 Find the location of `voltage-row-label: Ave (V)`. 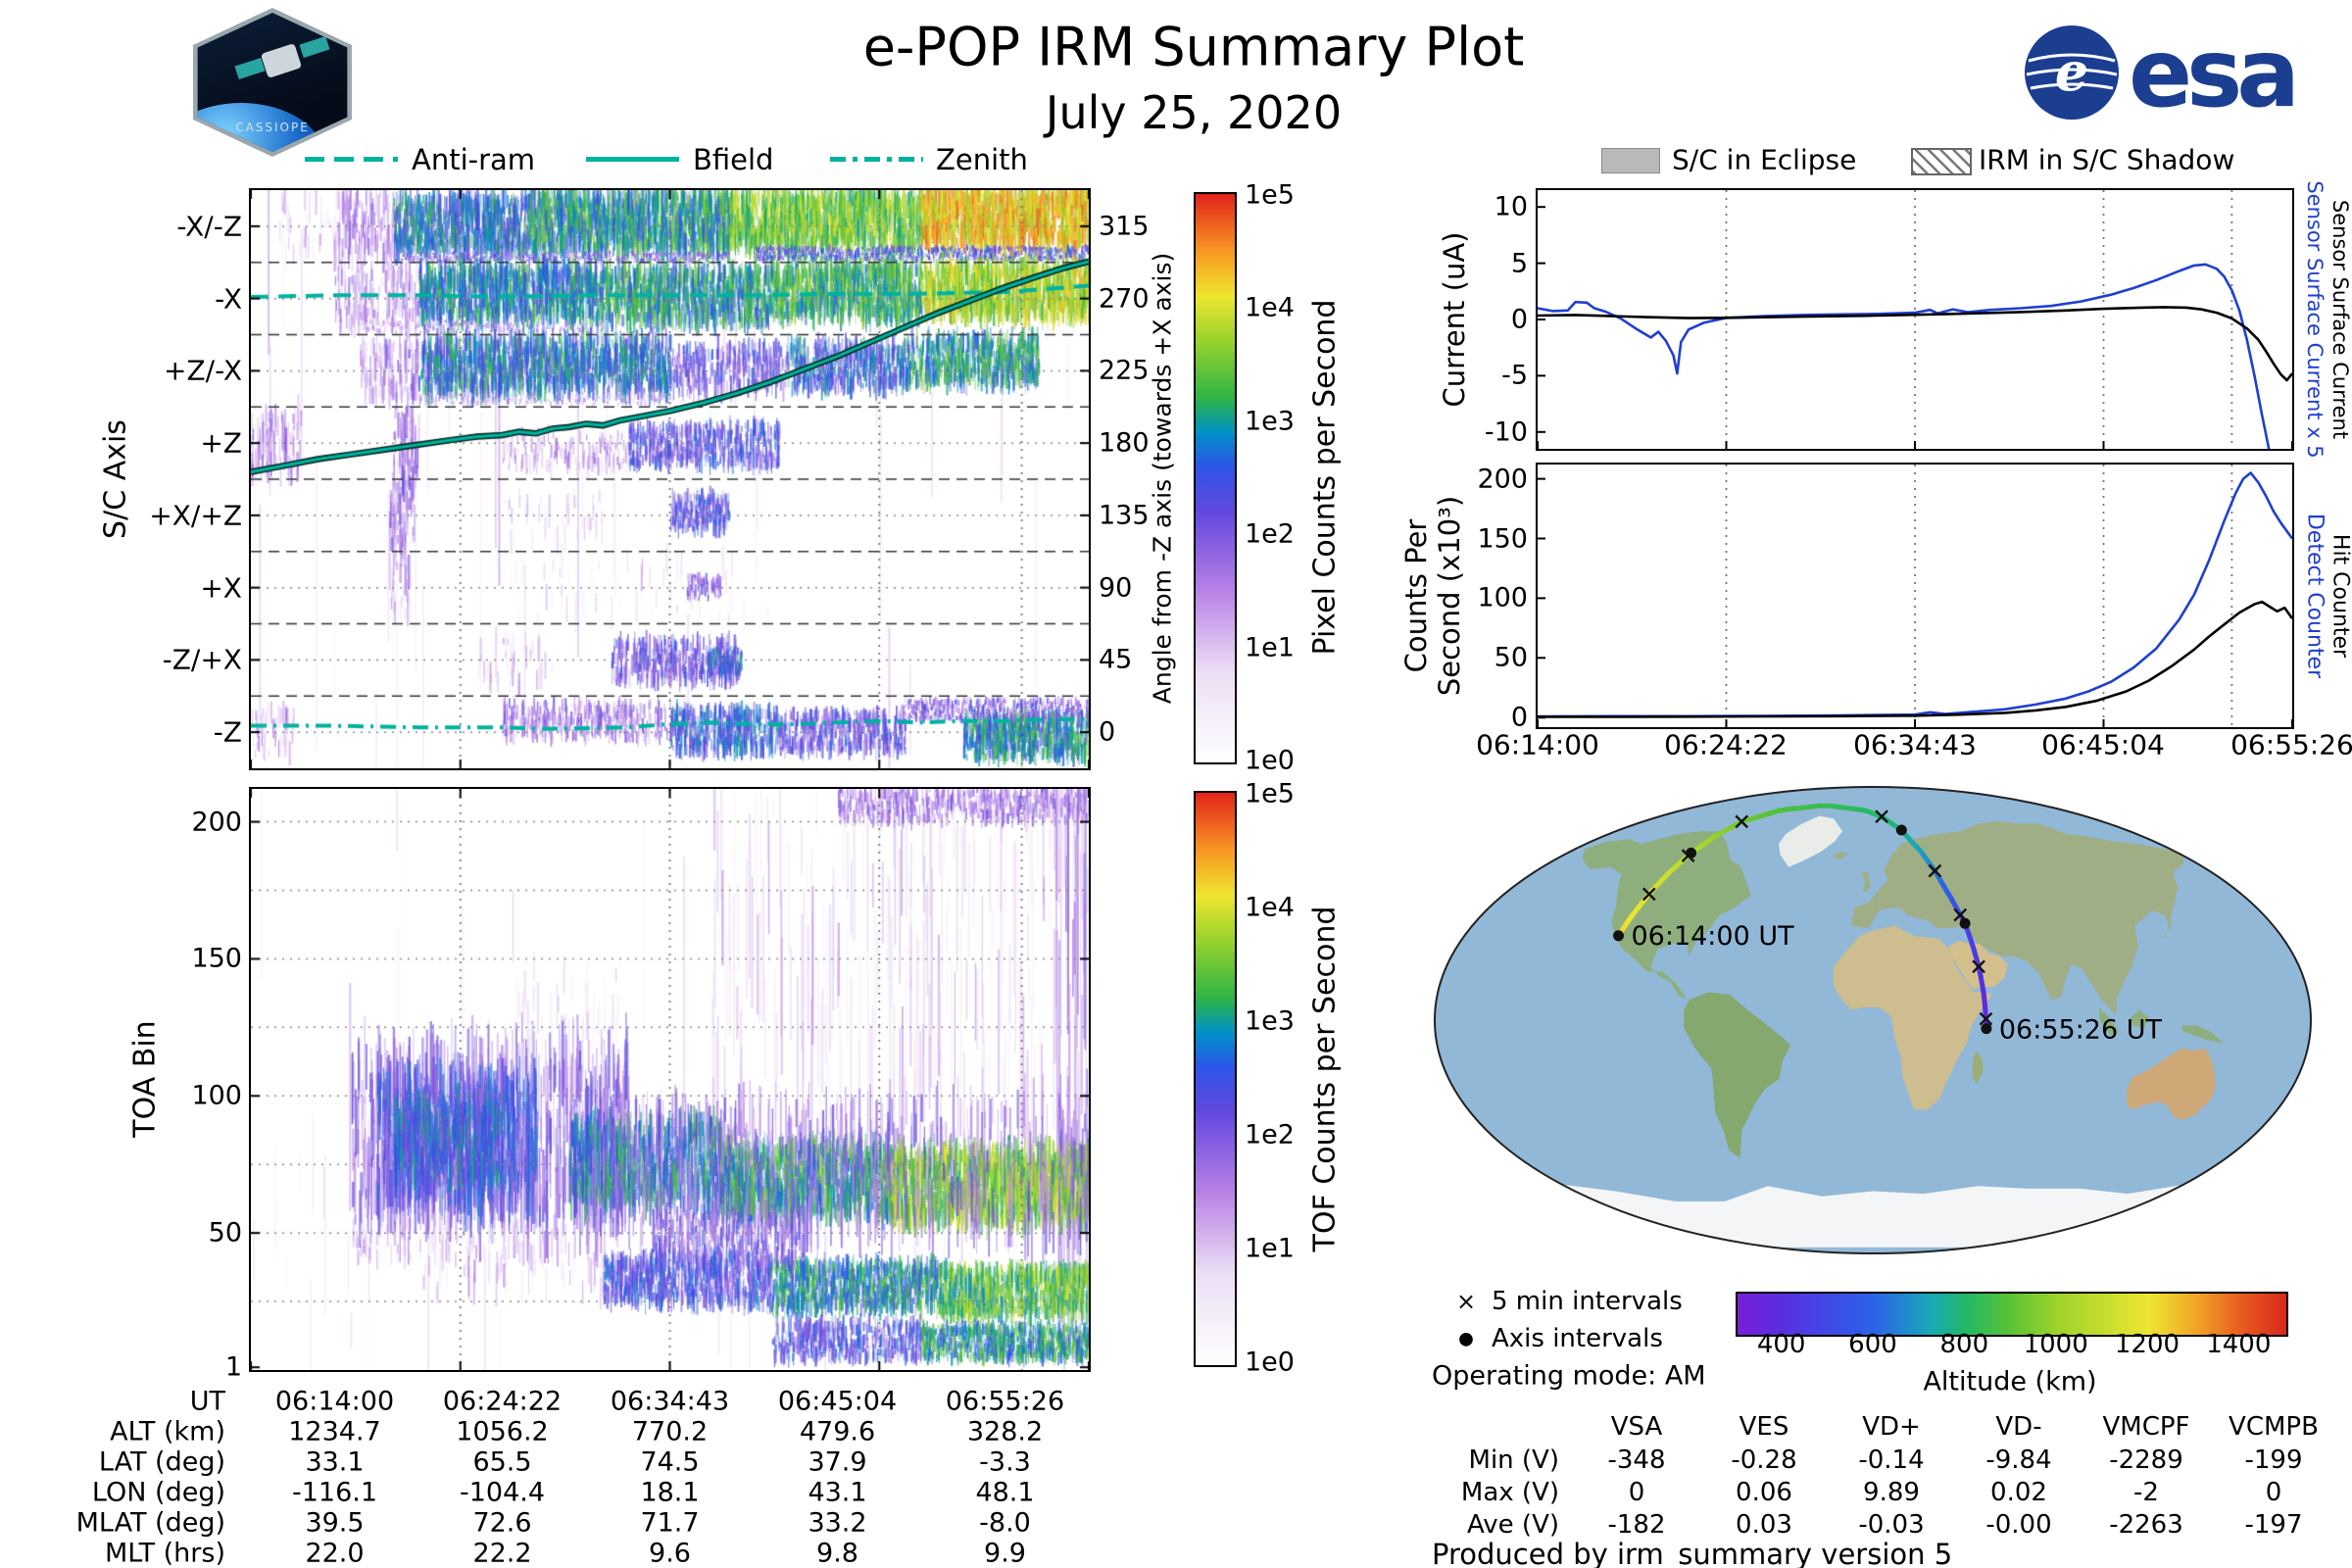

voltage-row-label: Ave (V) is located at coordinates (1513, 1525).